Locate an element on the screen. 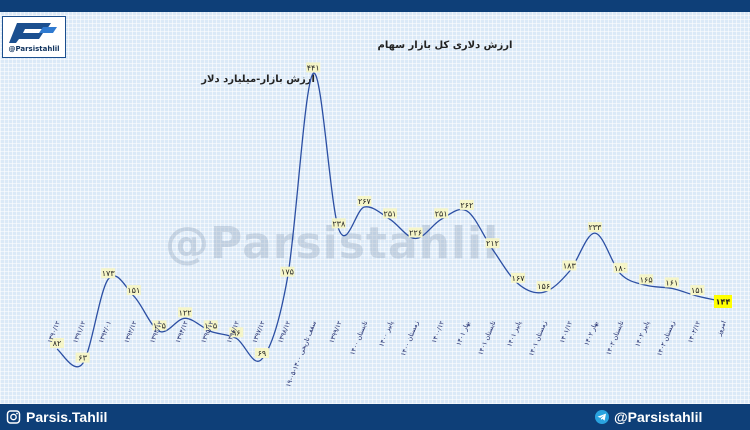 The height and width of the screenshot is (430, 750). x-tick-label: بهار ۱۴۰۱ is located at coordinates (463, 333).